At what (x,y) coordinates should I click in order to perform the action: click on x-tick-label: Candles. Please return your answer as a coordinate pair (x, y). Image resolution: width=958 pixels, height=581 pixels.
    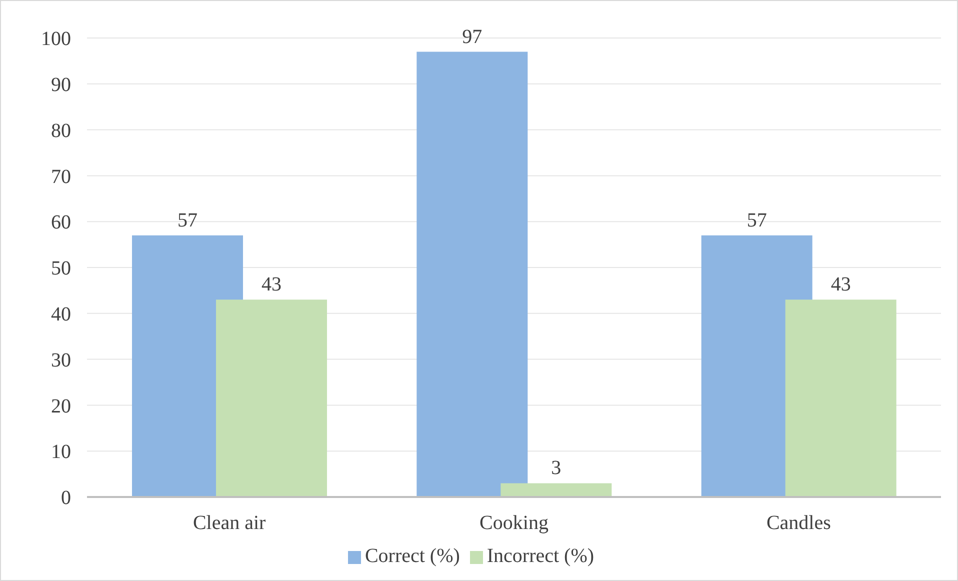
    Looking at the image, I should click on (799, 523).